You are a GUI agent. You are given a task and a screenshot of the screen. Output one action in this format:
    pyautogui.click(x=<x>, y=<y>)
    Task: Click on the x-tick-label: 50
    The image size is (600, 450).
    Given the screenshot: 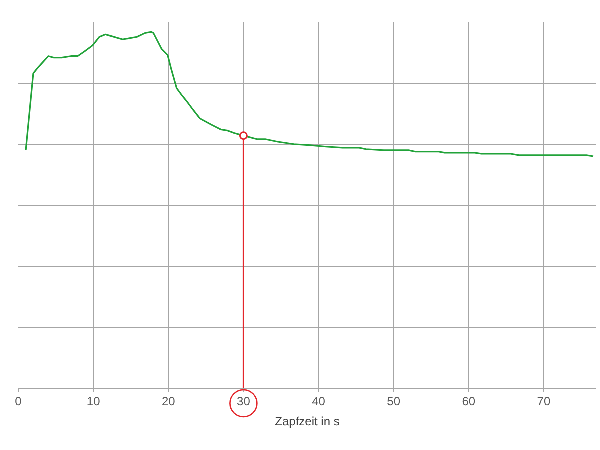 What is the action you would take?
    pyautogui.click(x=394, y=401)
    